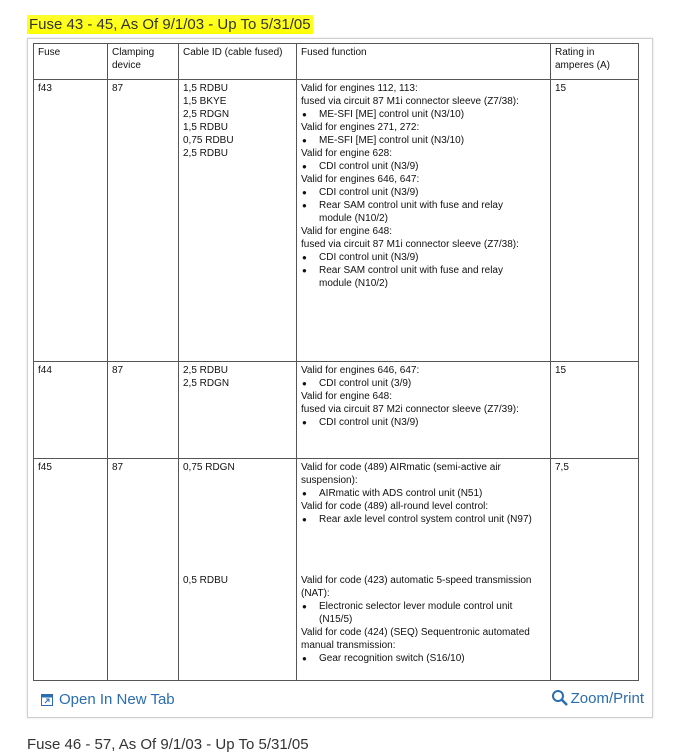  I want to click on column-header: Fused function, so click(423, 61).